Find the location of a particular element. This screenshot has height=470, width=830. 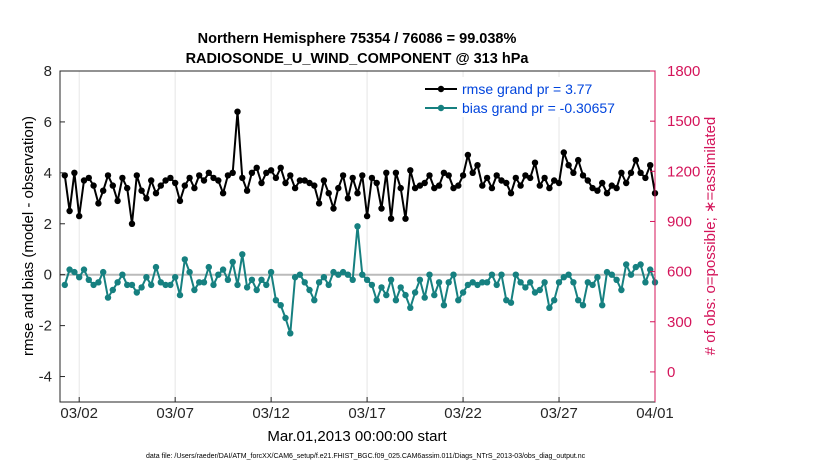

y-tick-label: 4 is located at coordinates (48, 173).